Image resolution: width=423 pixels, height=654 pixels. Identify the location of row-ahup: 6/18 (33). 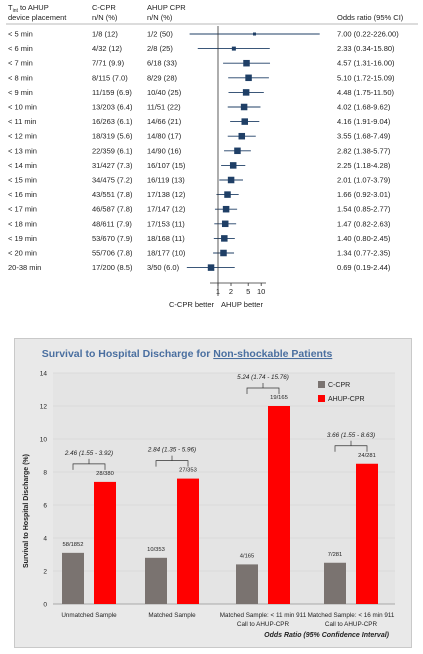
(162, 63).